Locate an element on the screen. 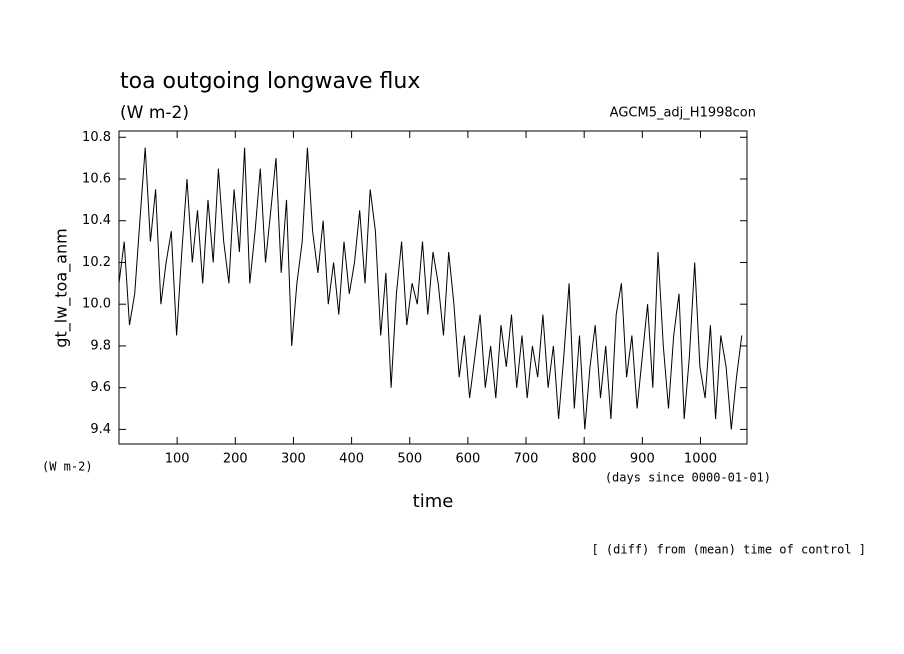 The image size is (904, 654). y-tick-label: 10.4 is located at coordinates (96, 220).